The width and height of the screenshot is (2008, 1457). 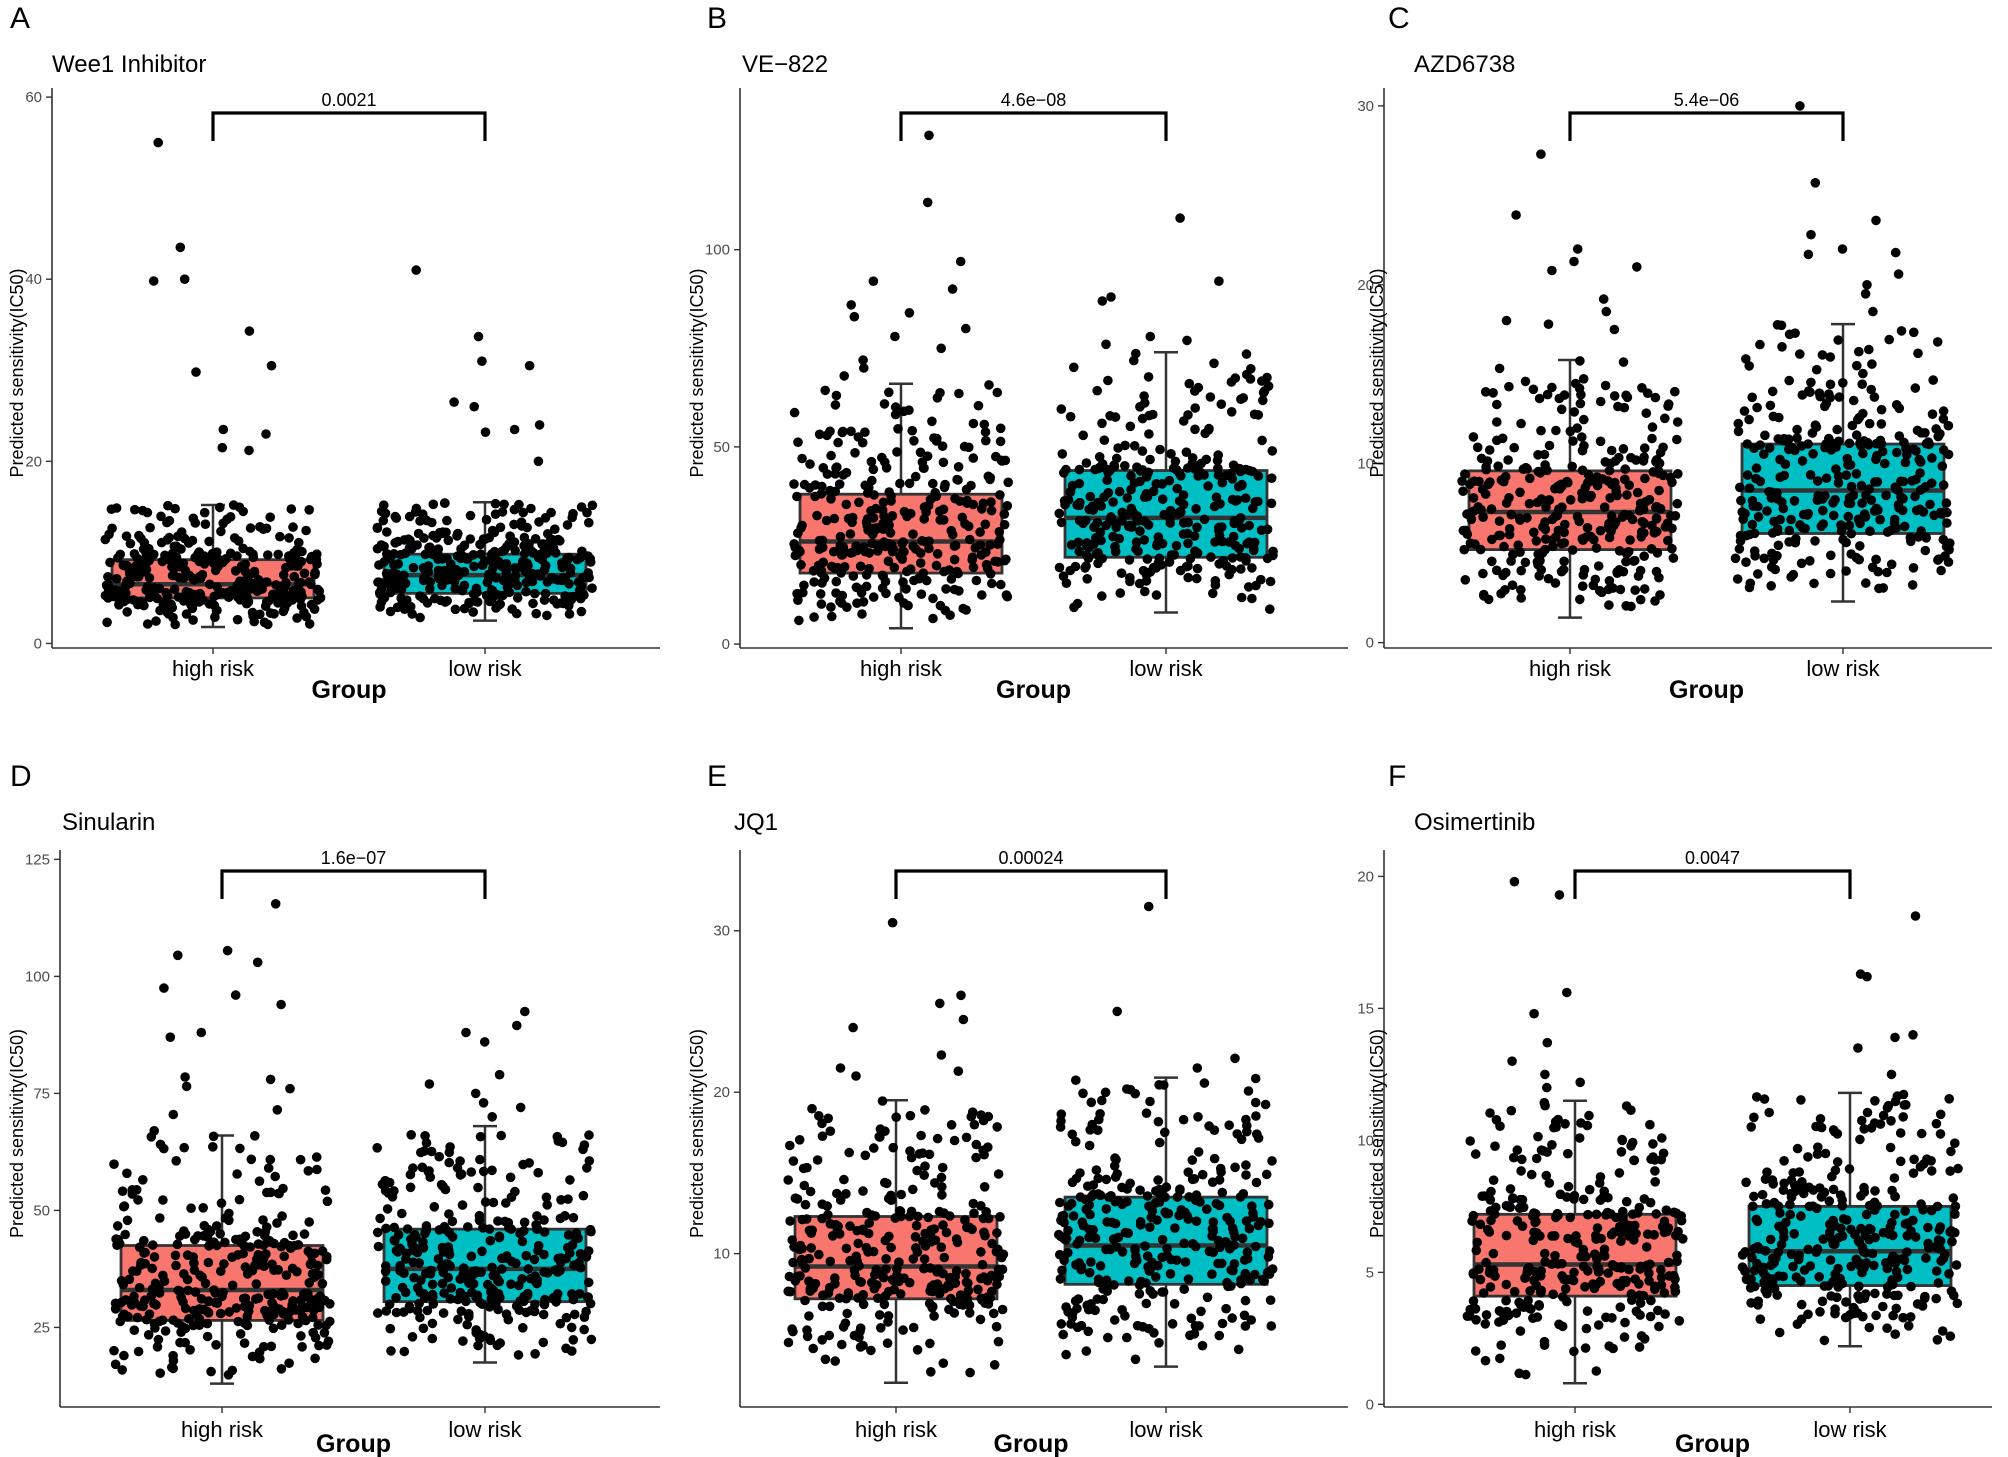 What do you see at coordinates (697, 372) in the screenshot?
I see `y-axis-label: Predicted sensitivity(IC50)` at bounding box center [697, 372].